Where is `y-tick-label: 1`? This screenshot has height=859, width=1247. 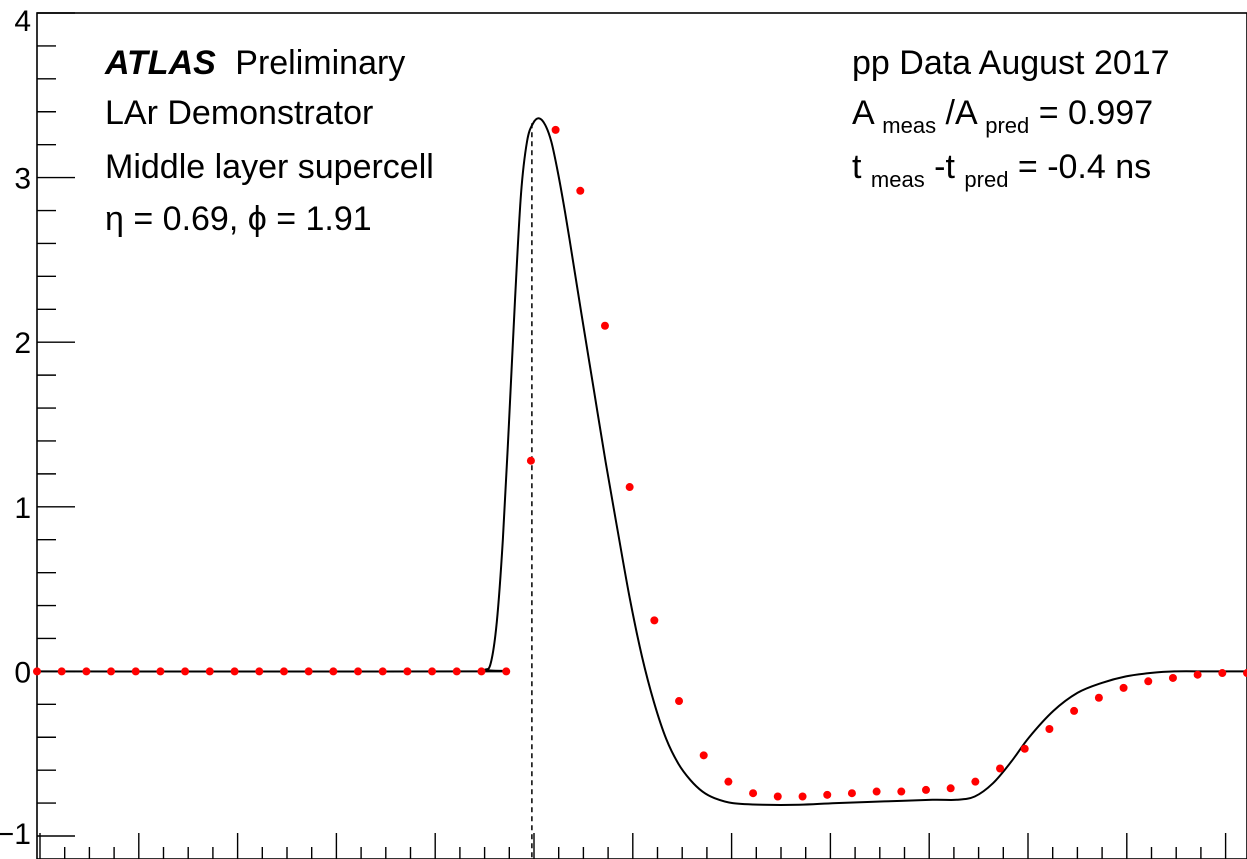 y-tick-label: 1 is located at coordinates (22, 508).